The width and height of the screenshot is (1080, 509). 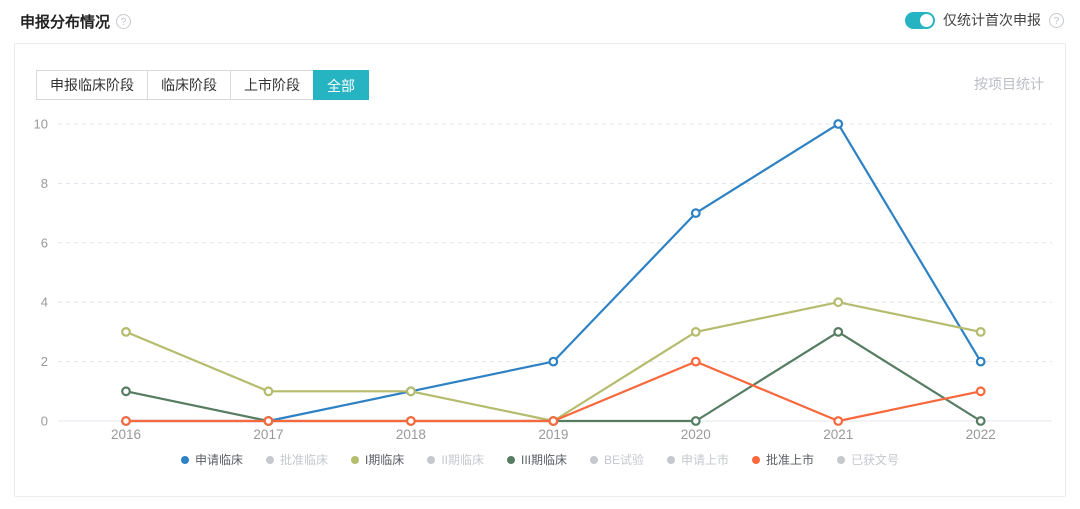 I want to click on legend-label: 申请上市, so click(x=705, y=460).